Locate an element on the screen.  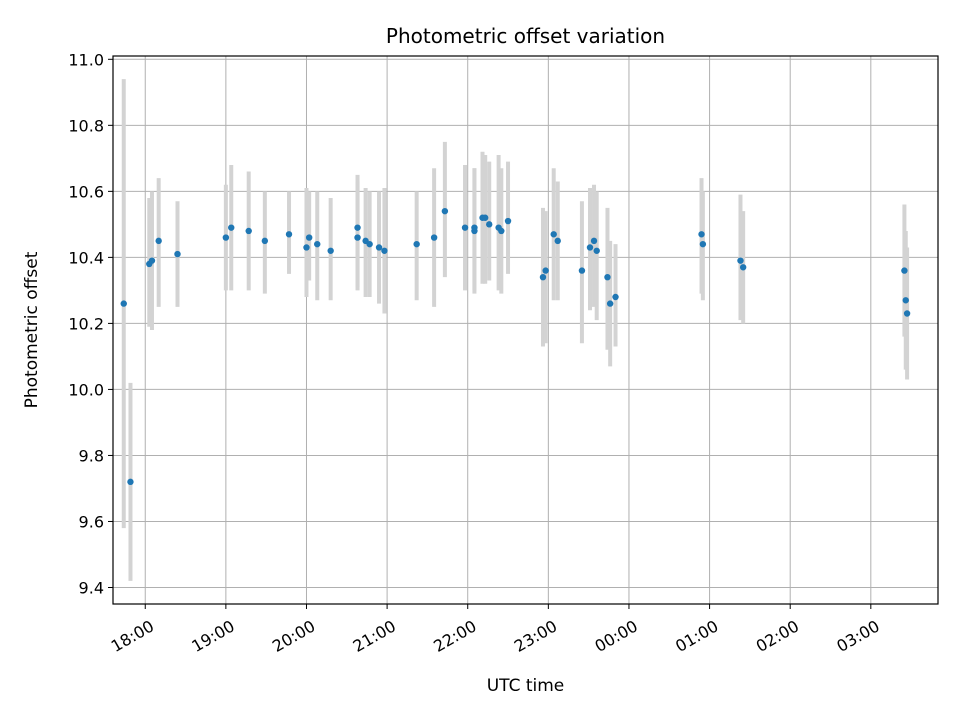
y-tick-label: 11.0 is located at coordinates (86, 59).